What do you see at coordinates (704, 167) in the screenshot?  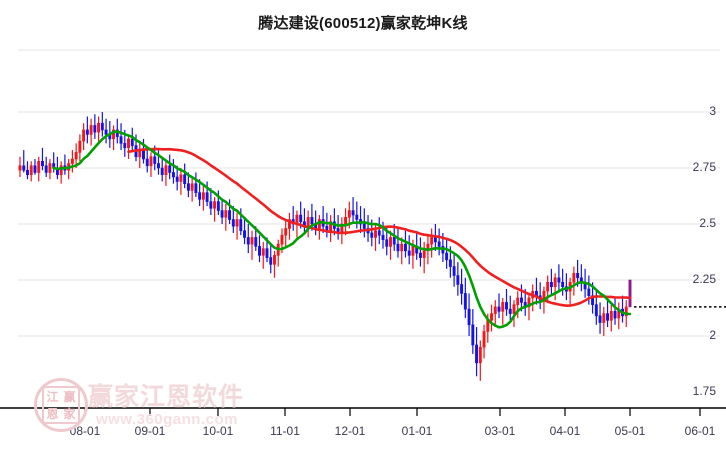 I see `y-axis-tick-label: 2.75` at bounding box center [704, 167].